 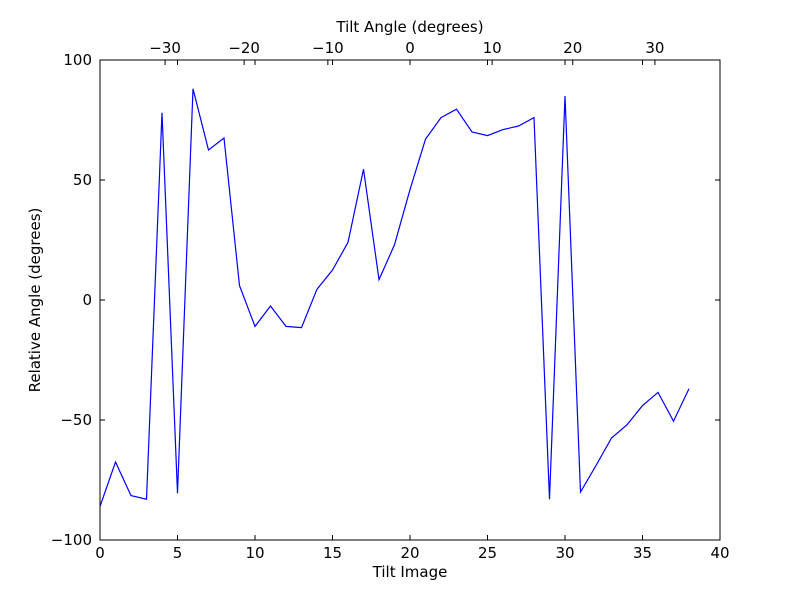 What do you see at coordinates (178, 553) in the screenshot?
I see `x-tick-label: 5` at bounding box center [178, 553].